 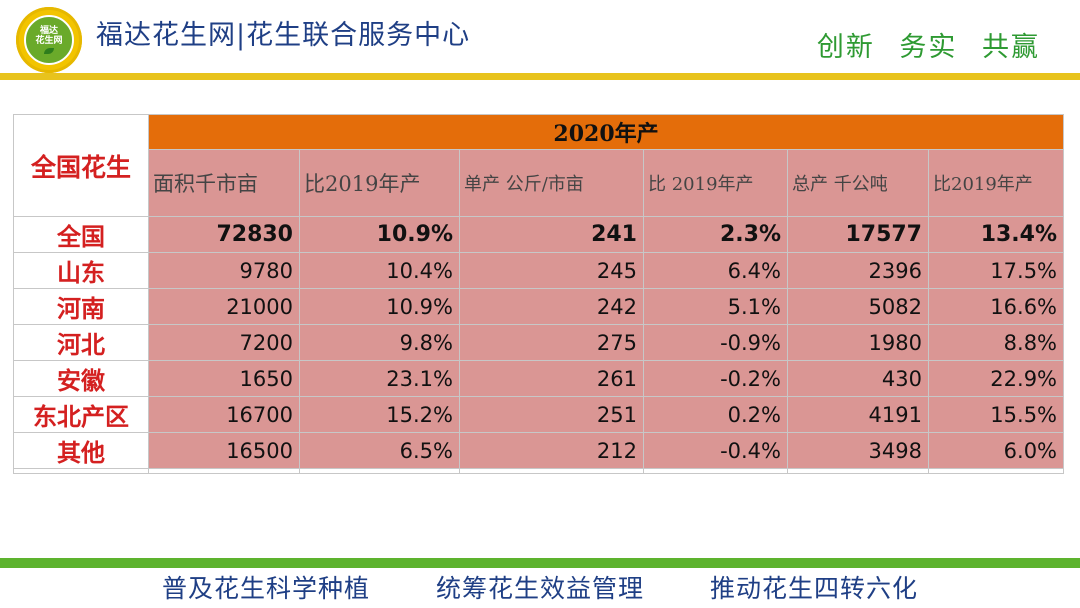 I want to click on table-row: 安徽 1650 23.1% 261 -0.2% 430 22.9%, so click(x=539, y=378).